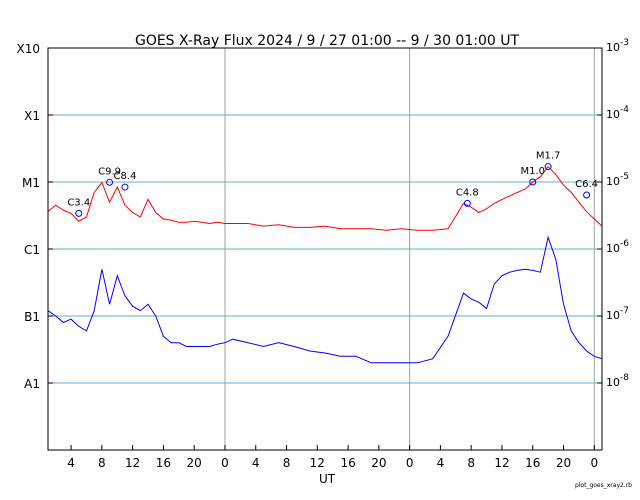 The width and height of the screenshot is (640, 500). Describe the element at coordinates (594, 463) in the screenshot. I see `x-tick-label-17: 0` at that location.